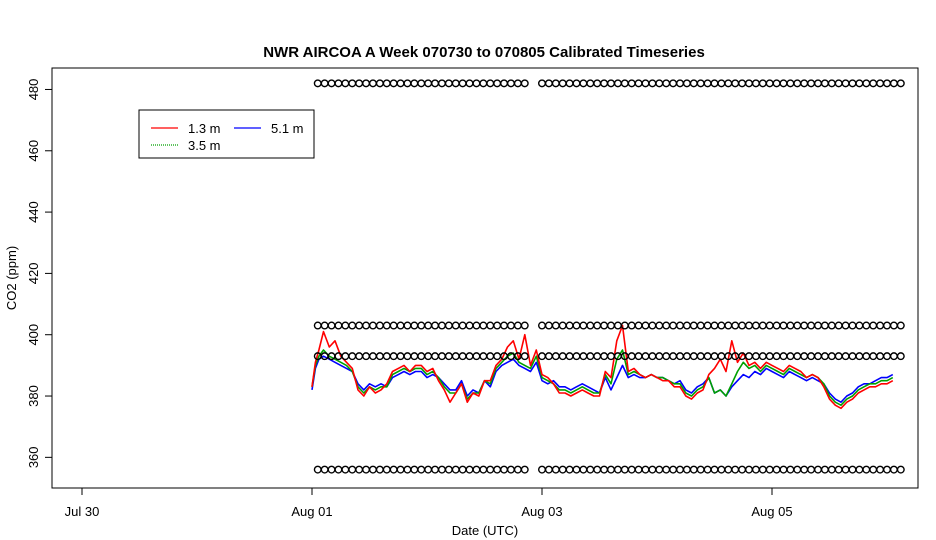 The width and height of the screenshot is (936, 540). I want to click on y-tick-label: 460, so click(33, 151).